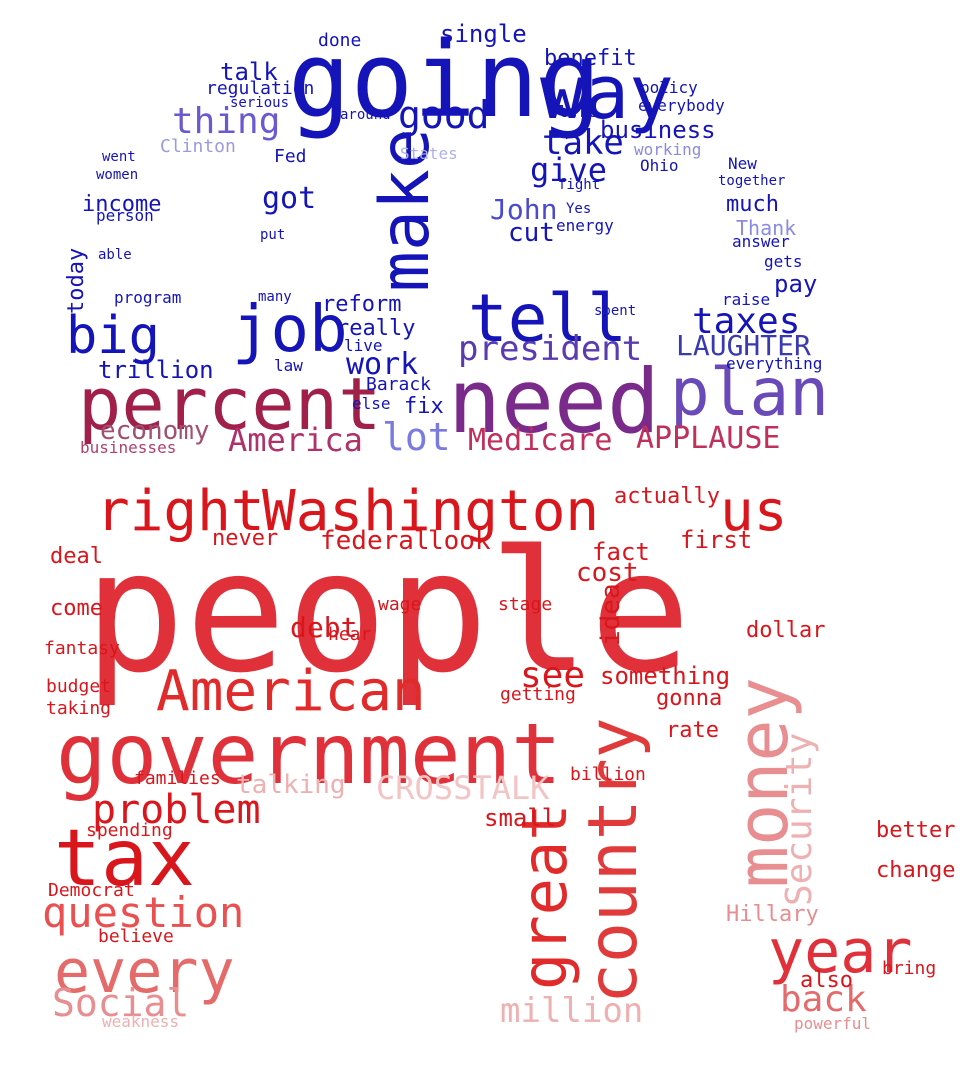 The image size is (980, 1080). I want to click on word-women: women, so click(117, 175).